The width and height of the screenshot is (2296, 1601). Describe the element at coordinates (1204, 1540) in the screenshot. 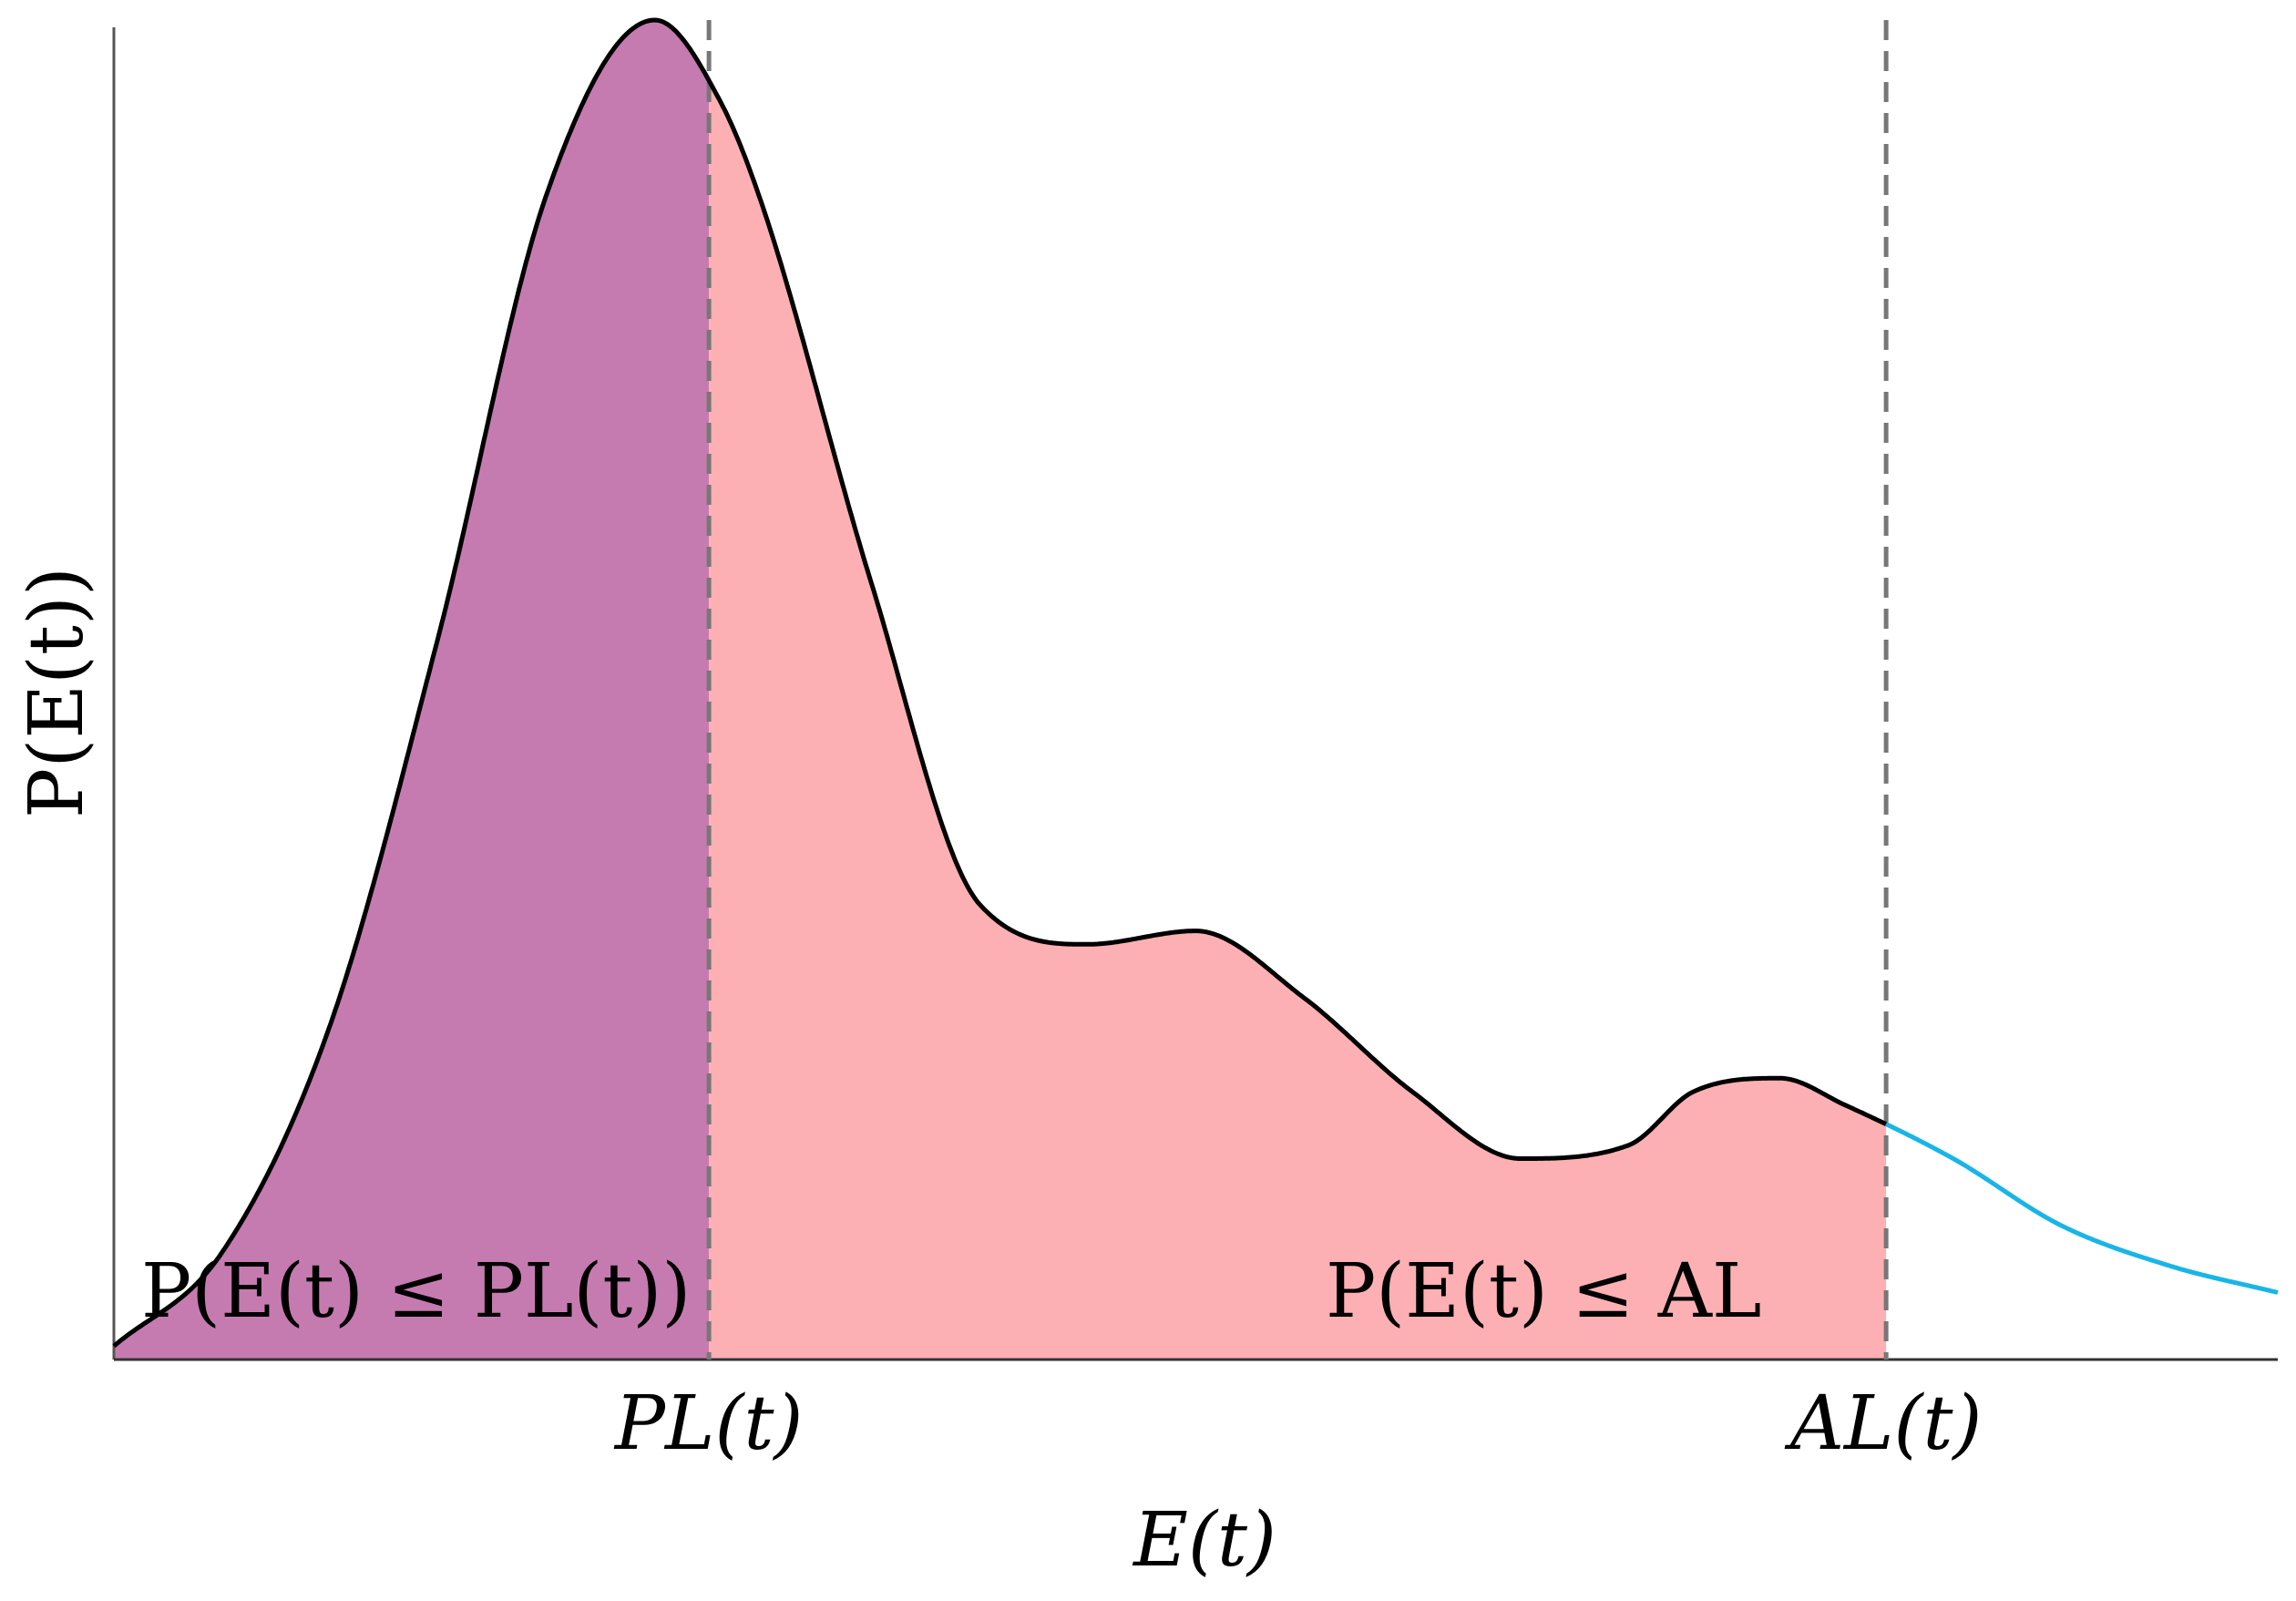

I see `x-axis-label: E(t)` at that location.